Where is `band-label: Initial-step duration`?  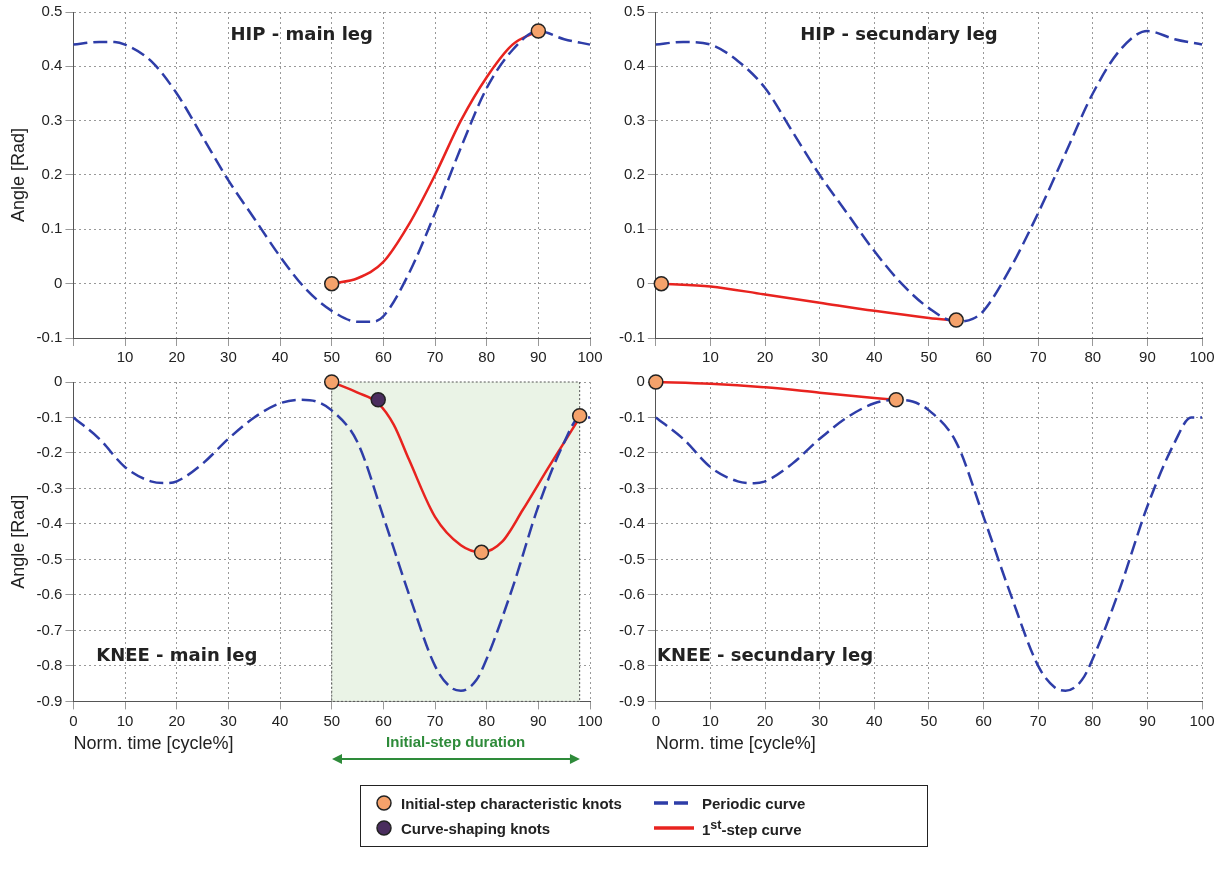
band-label: Initial-step duration is located at coordinates (456, 741).